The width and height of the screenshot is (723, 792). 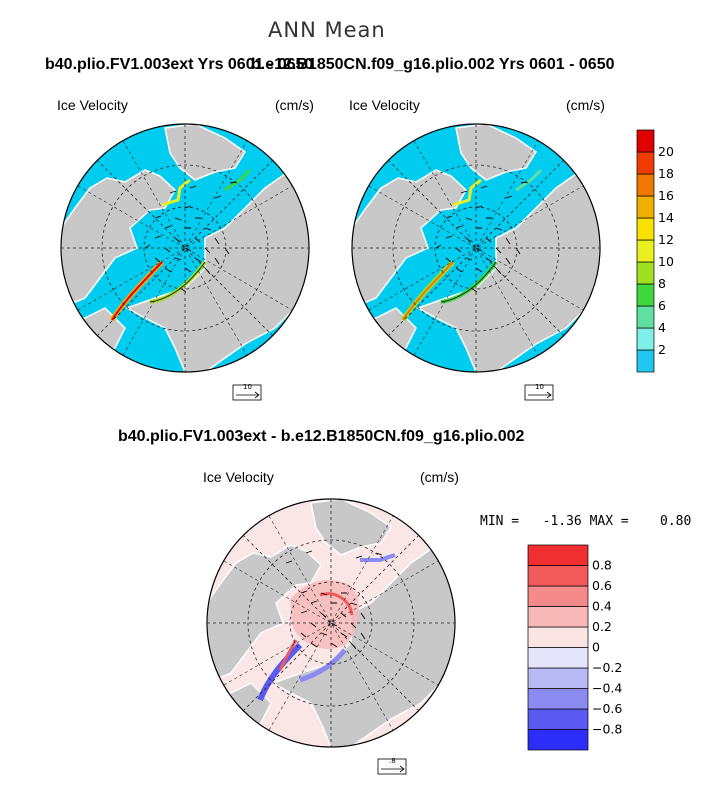 I want to click on left-arrow-field, so click(x=190, y=237).